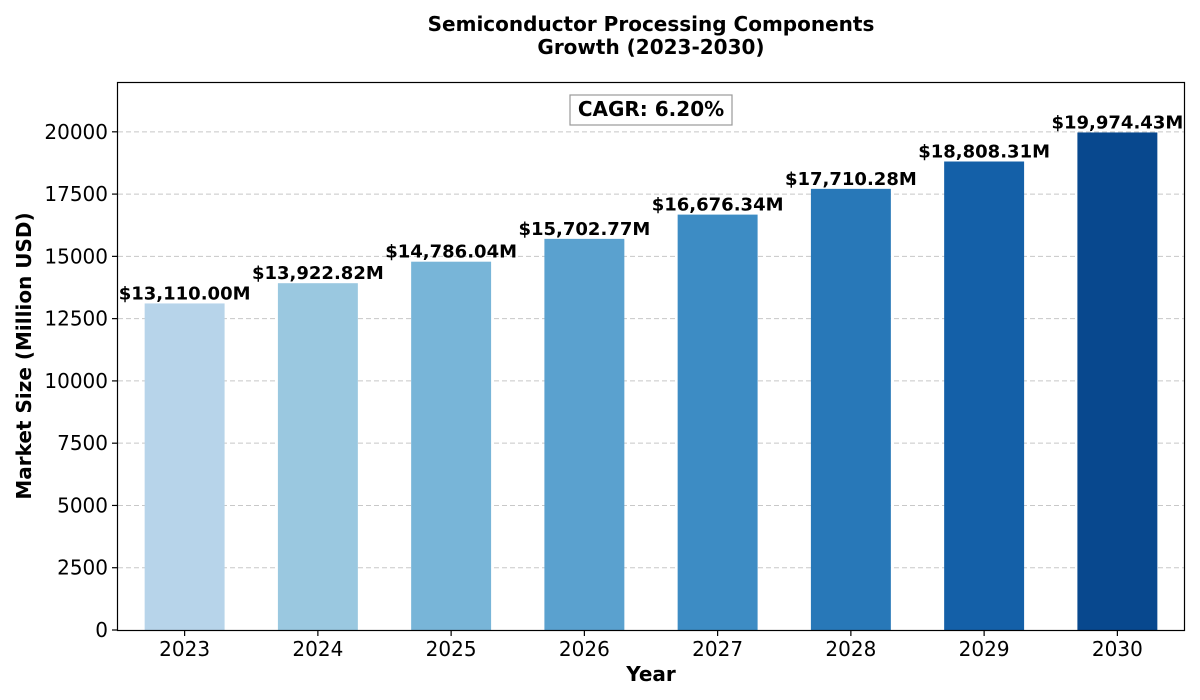 The image size is (1200, 700). Describe the element at coordinates (1117, 122) in the screenshot. I see `data-label-2030: $19,974.43M` at that location.